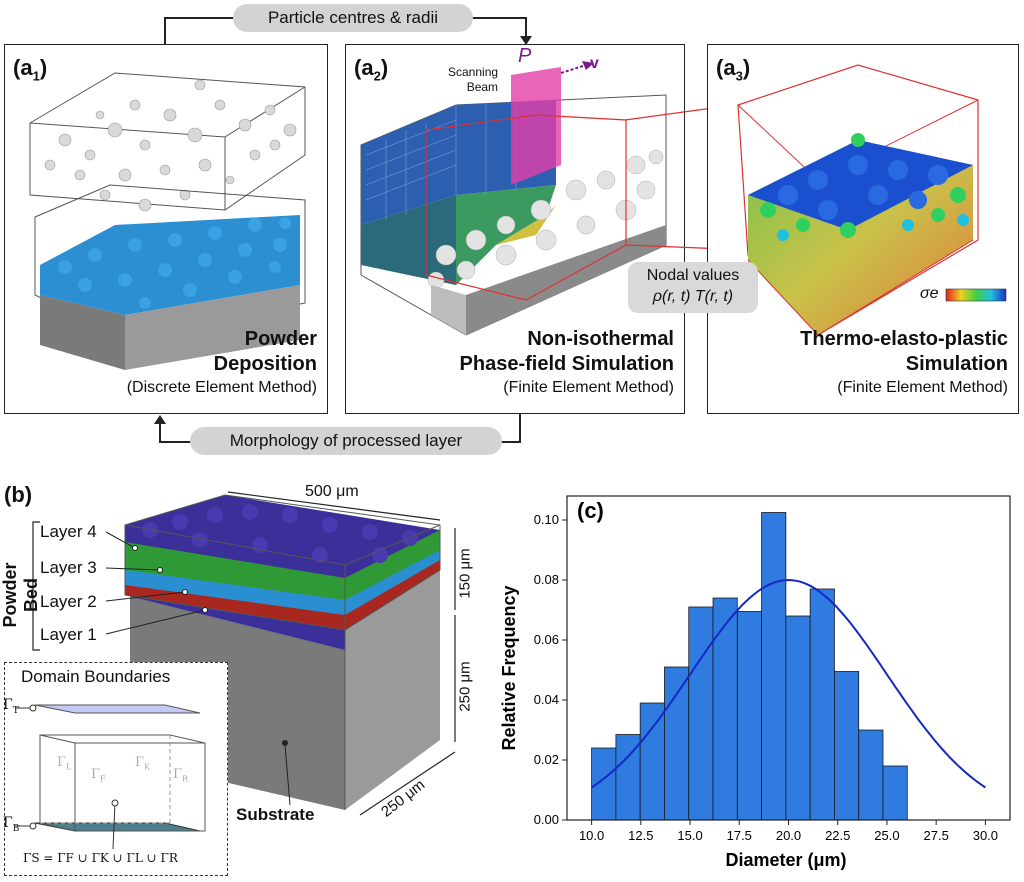 The height and width of the screenshot is (882, 1024). What do you see at coordinates (922, 387) in the screenshot?
I see `panel-a3-method: (Finite Element Method)` at bounding box center [922, 387].